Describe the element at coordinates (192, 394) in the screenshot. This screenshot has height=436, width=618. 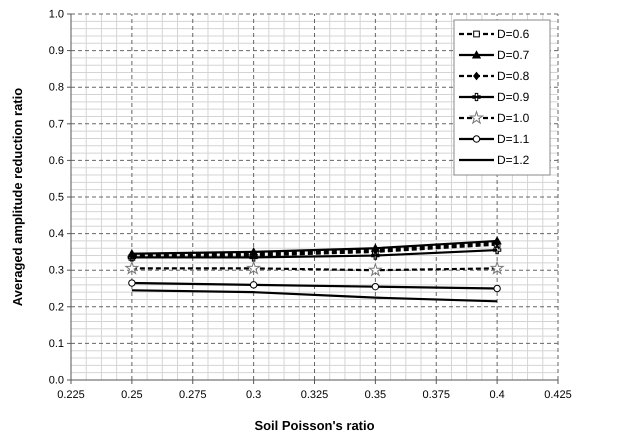
I see `x-tick-label: 0.275` at that location.